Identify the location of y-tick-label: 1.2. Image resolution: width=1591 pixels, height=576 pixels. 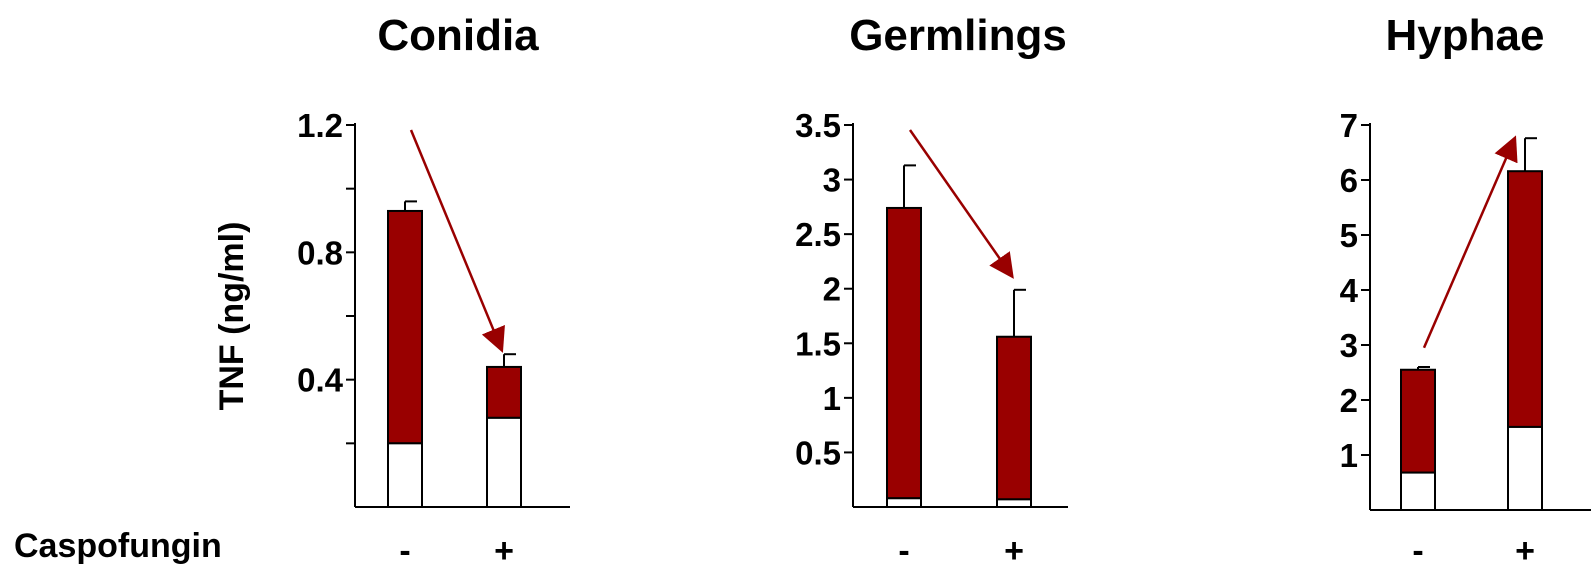
(320, 125).